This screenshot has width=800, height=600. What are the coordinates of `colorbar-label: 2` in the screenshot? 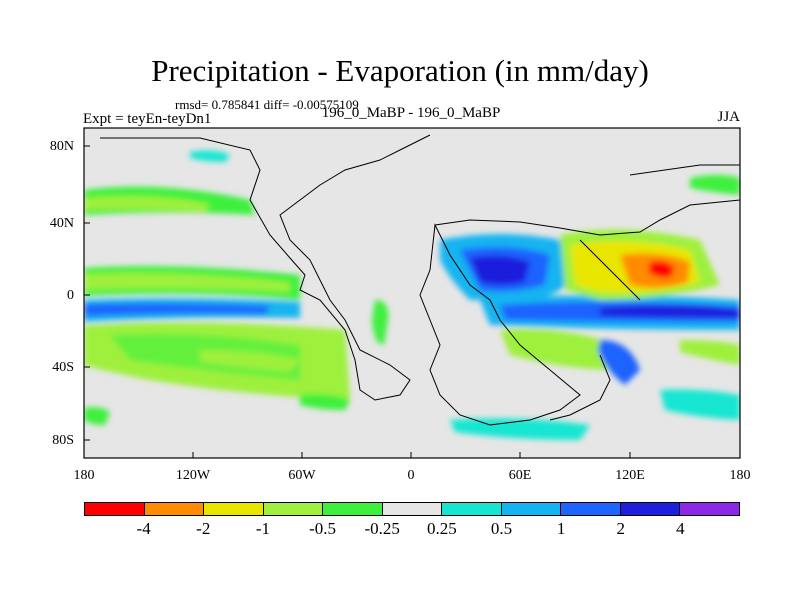 It's located at (620, 528).